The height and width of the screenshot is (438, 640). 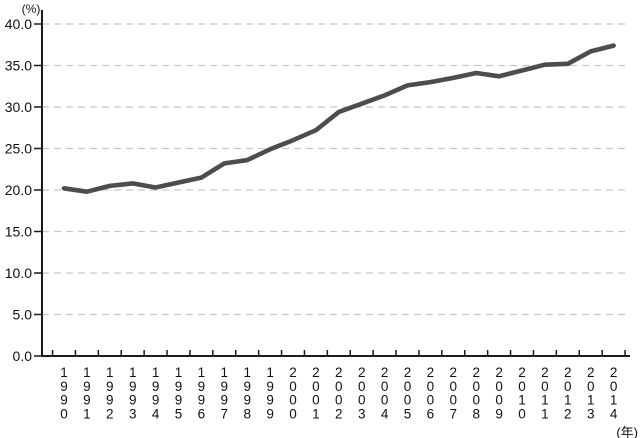 What do you see at coordinates (18, 107) in the screenshot?
I see `svg-text: 30.0` at bounding box center [18, 107].